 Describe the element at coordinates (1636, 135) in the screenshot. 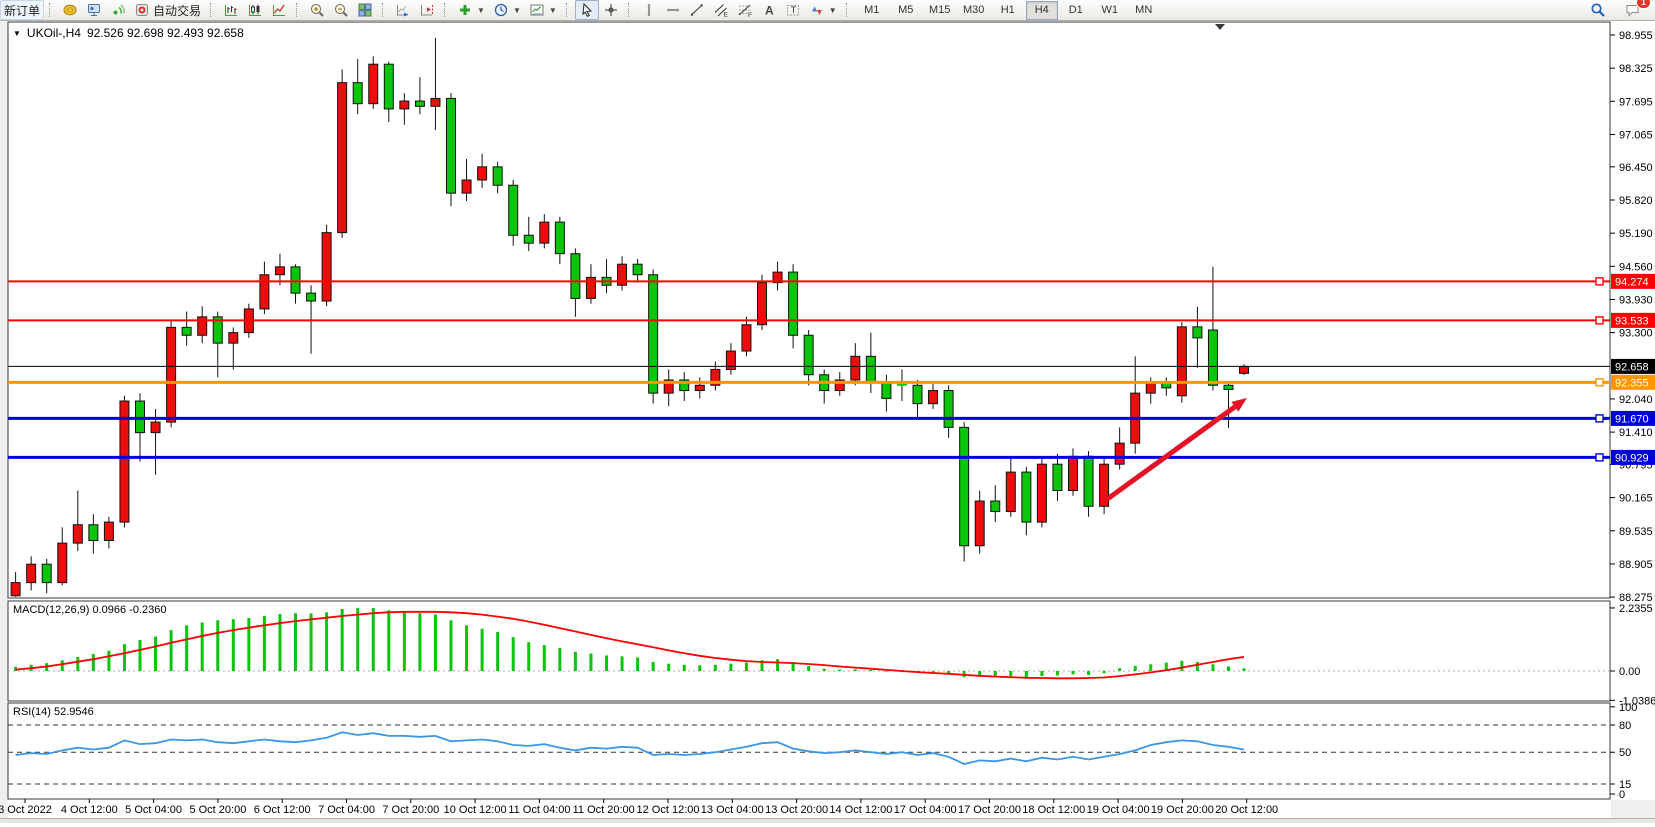

I see `svg-text: 97.065` at that location.